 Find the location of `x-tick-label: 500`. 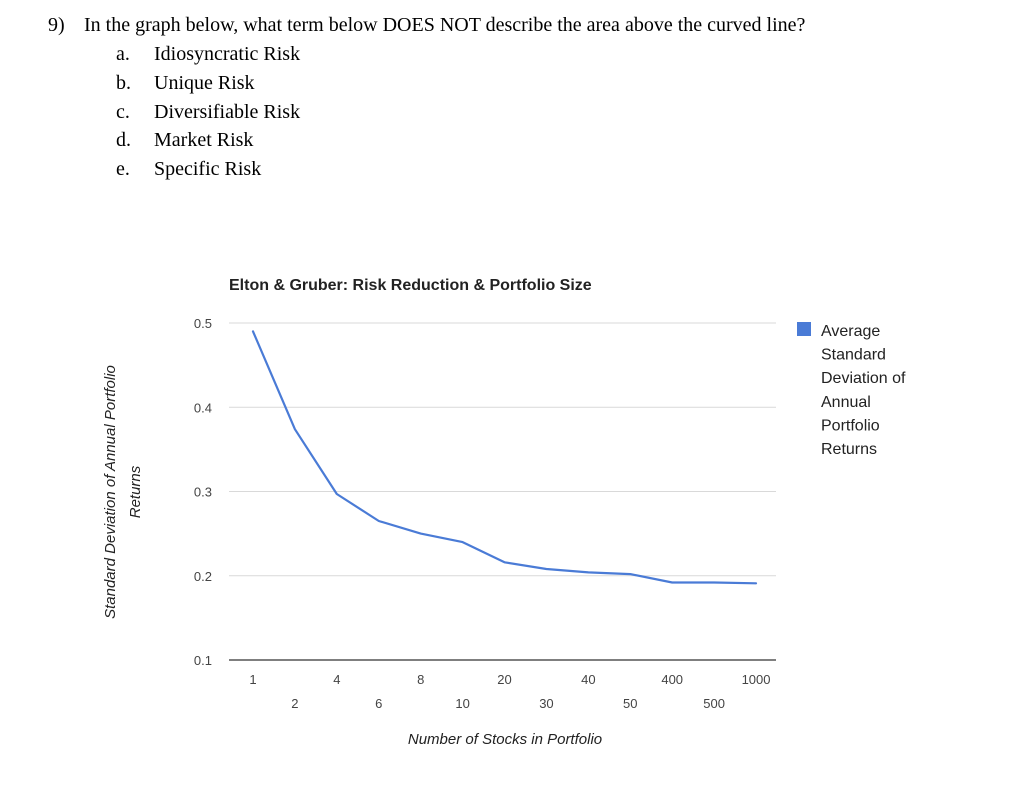

x-tick-label: 500 is located at coordinates (714, 703).